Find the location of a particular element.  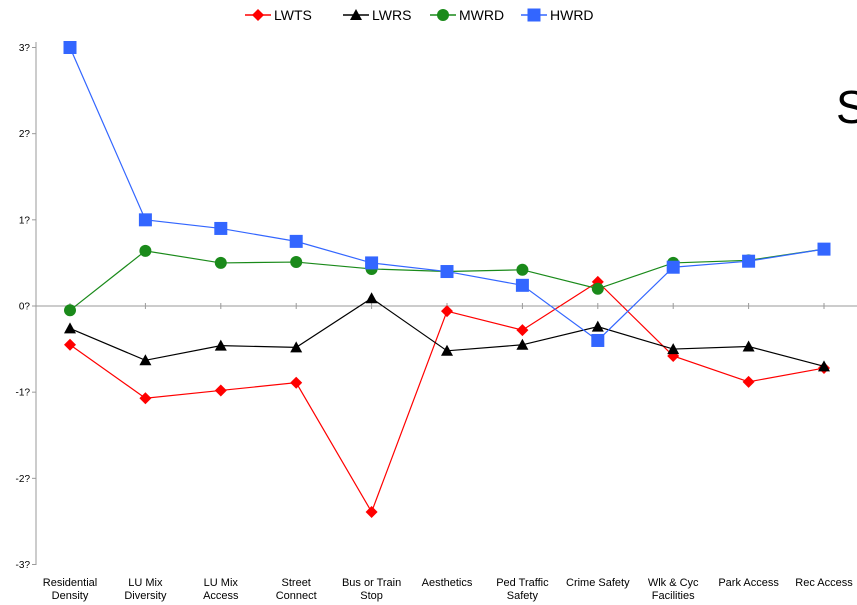

x-tick-label: Bus or Train Stop is located at coordinates (371, 589).